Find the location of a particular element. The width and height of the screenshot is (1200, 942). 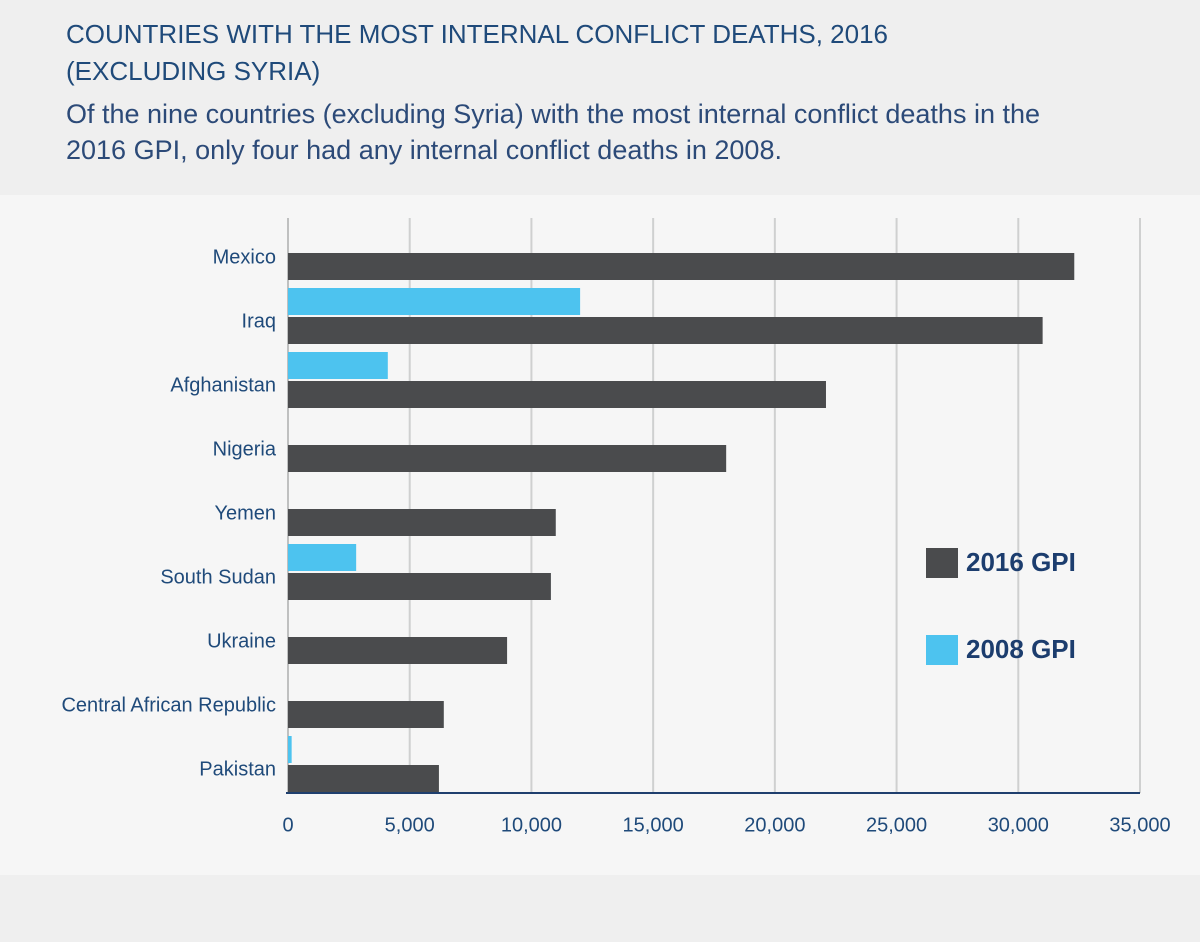

x-tick-label: 0 is located at coordinates (287, 825).